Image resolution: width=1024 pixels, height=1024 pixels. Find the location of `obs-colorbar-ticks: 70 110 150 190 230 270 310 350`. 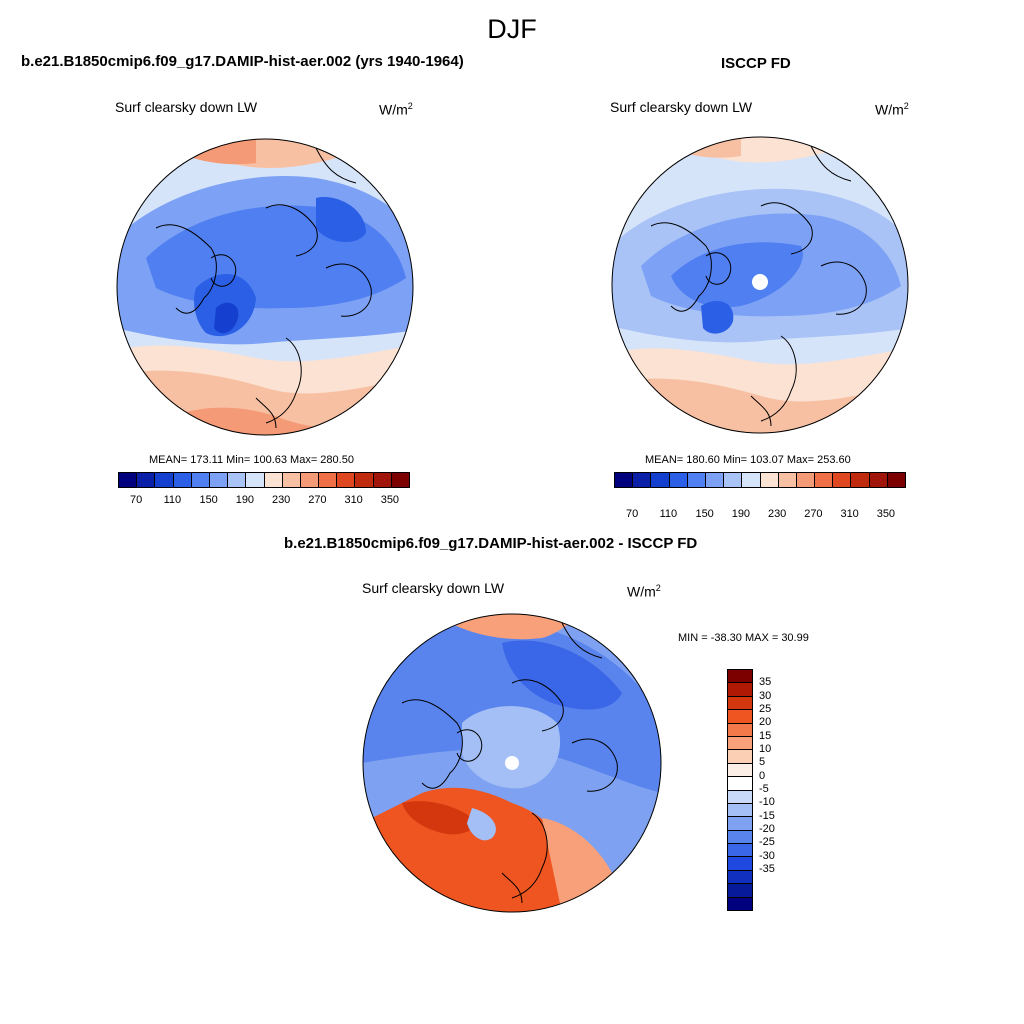

obs-colorbar-ticks: 70 110 150 190 230 270 310 350 is located at coordinates (759, 515).